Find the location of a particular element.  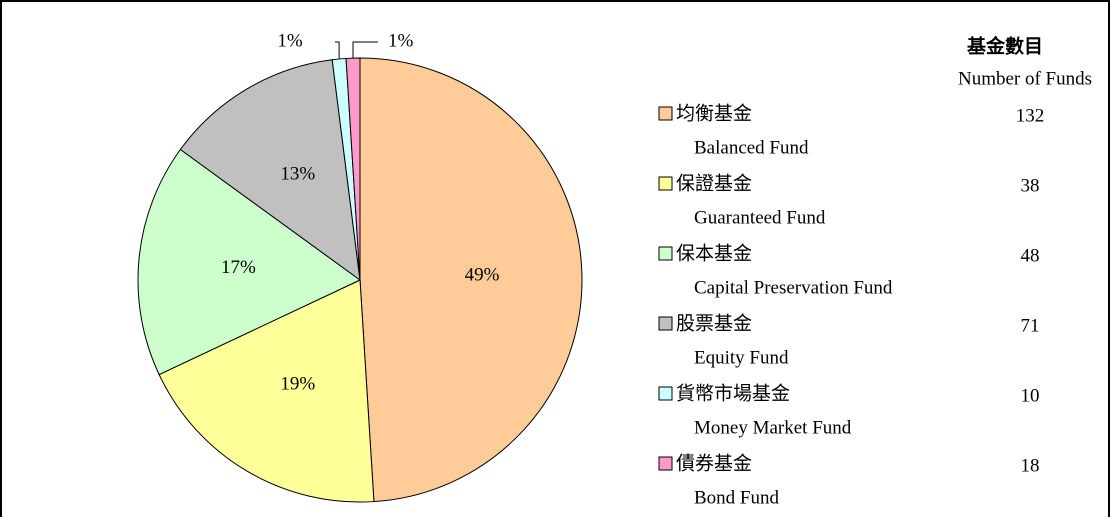

legend-label-en: Capital Preservation Fund is located at coordinates (793, 287).